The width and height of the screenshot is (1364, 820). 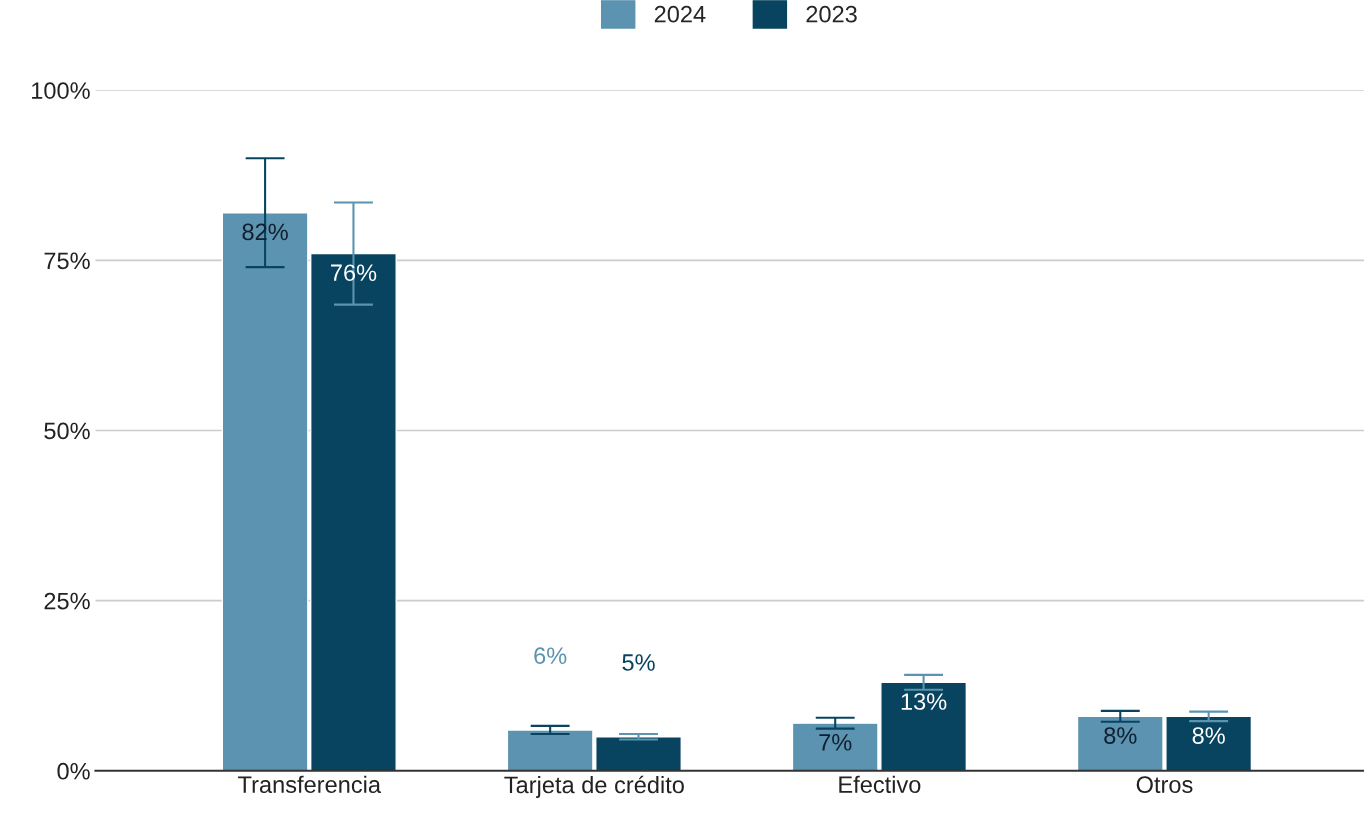 What do you see at coordinates (73, 771) in the screenshot?
I see `y-tick-label: 0%` at bounding box center [73, 771].